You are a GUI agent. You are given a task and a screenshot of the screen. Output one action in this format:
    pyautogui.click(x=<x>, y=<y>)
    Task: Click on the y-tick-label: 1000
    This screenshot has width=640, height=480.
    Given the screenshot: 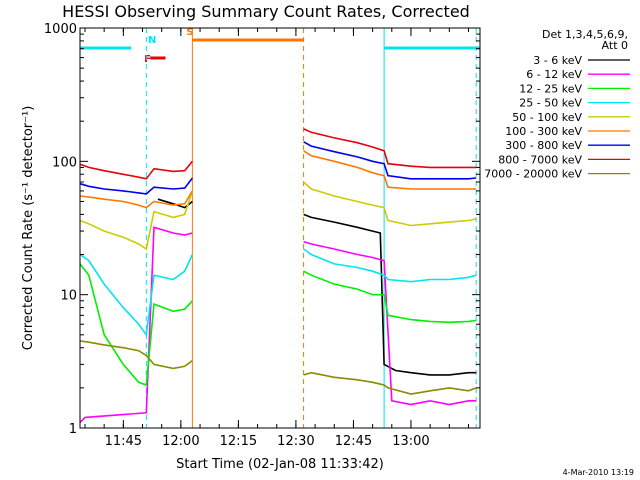 What is the action you would take?
    pyautogui.click(x=60, y=29)
    